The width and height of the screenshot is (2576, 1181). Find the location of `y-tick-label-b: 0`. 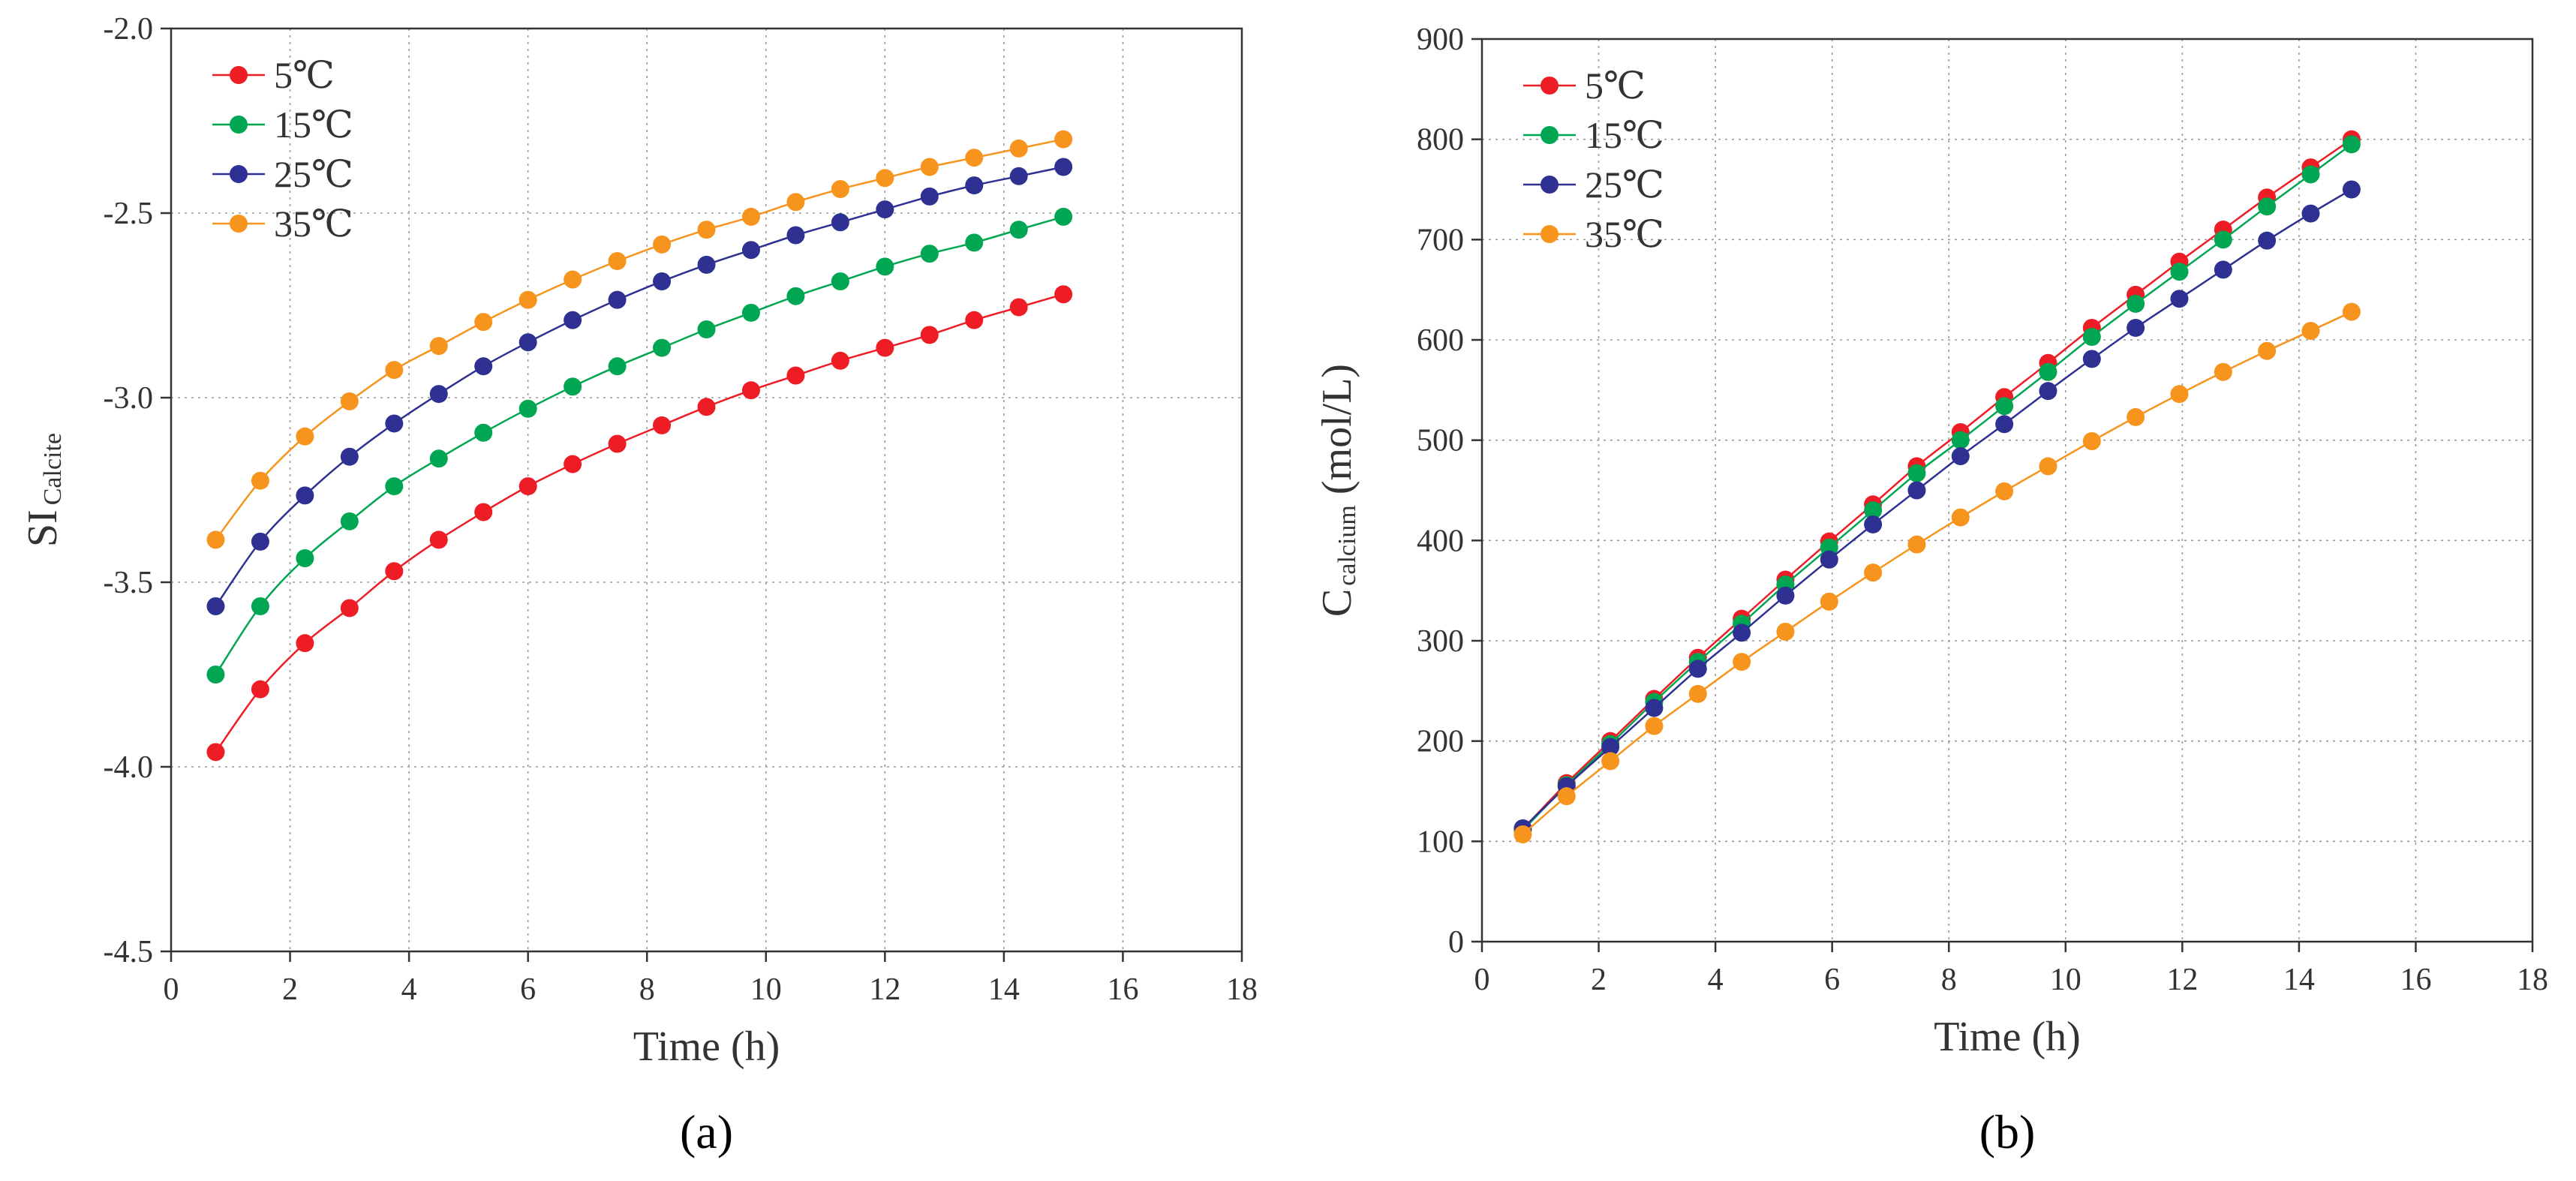

y-tick-label-b: 0 is located at coordinates (1456, 942).